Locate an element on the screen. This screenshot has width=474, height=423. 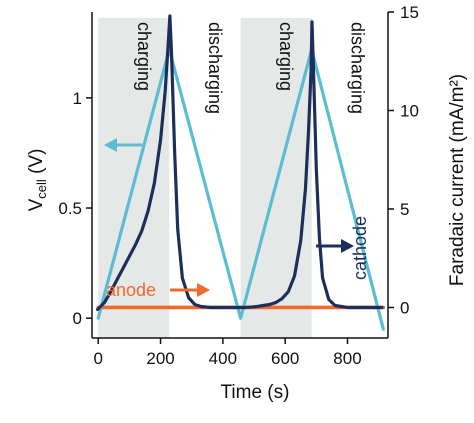
x-tick-label-2: 400 is located at coordinates (223, 358).